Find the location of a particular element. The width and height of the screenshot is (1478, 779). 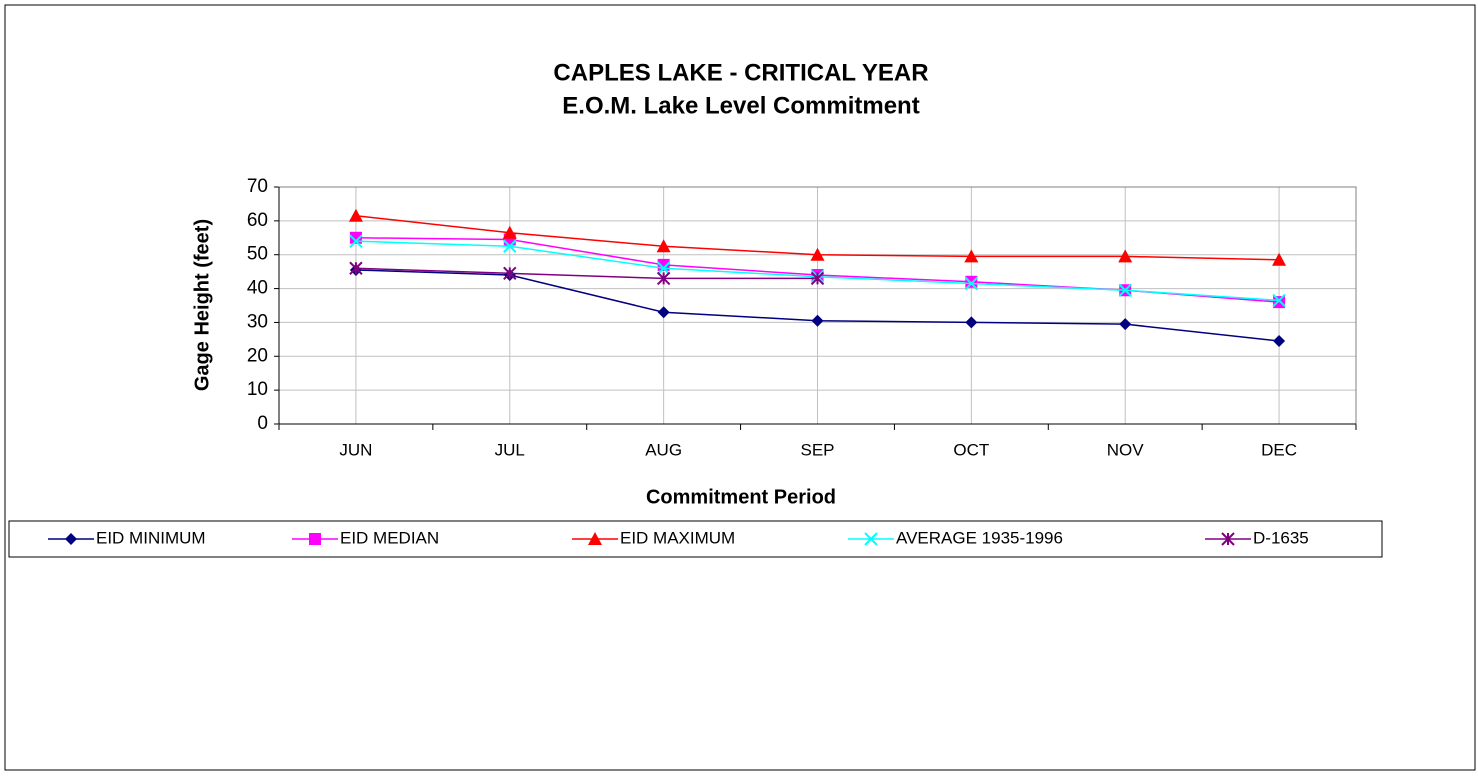

x-tick-label: OCT is located at coordinates (971, 449).